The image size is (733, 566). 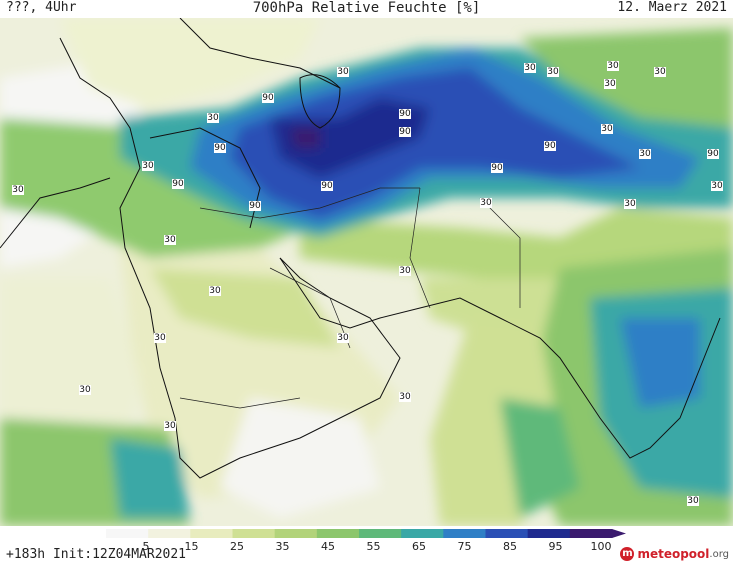 What do you see at coordinates (41, 7) in the screenshot?
I see `location-time-label: ???, 4Uhr` at bounding box center [41, 7].